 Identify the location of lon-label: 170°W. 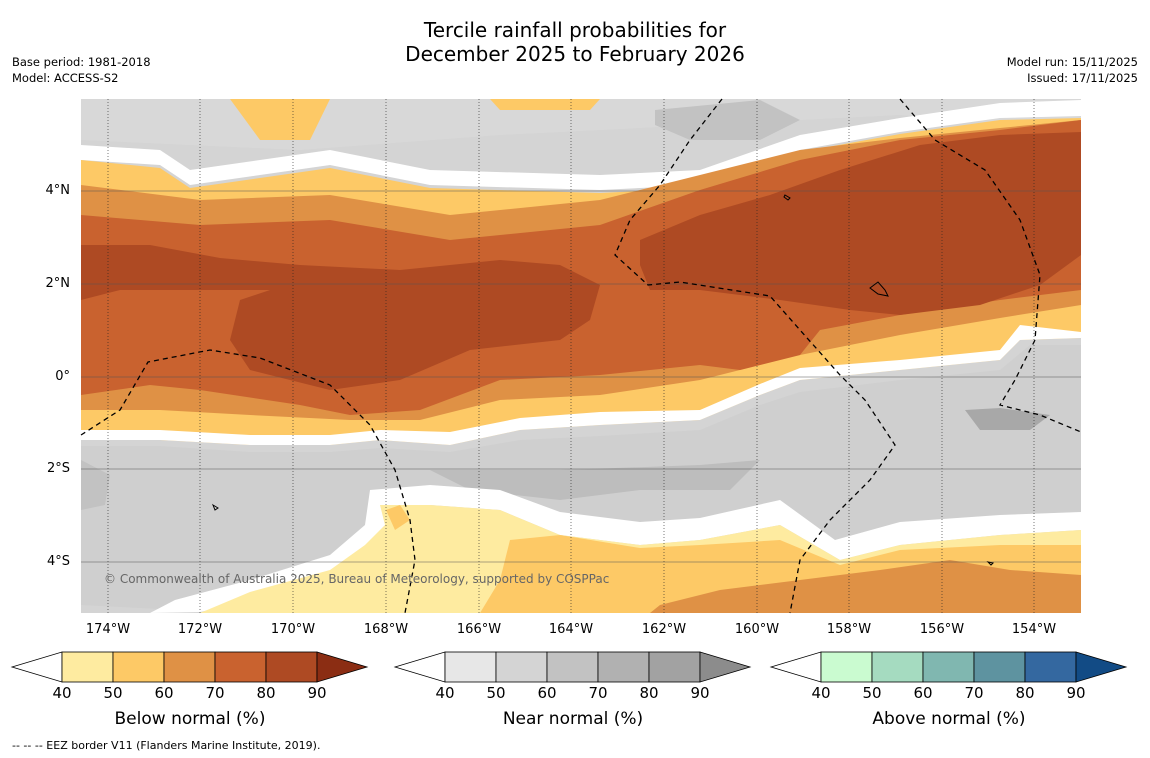
(293, 629).